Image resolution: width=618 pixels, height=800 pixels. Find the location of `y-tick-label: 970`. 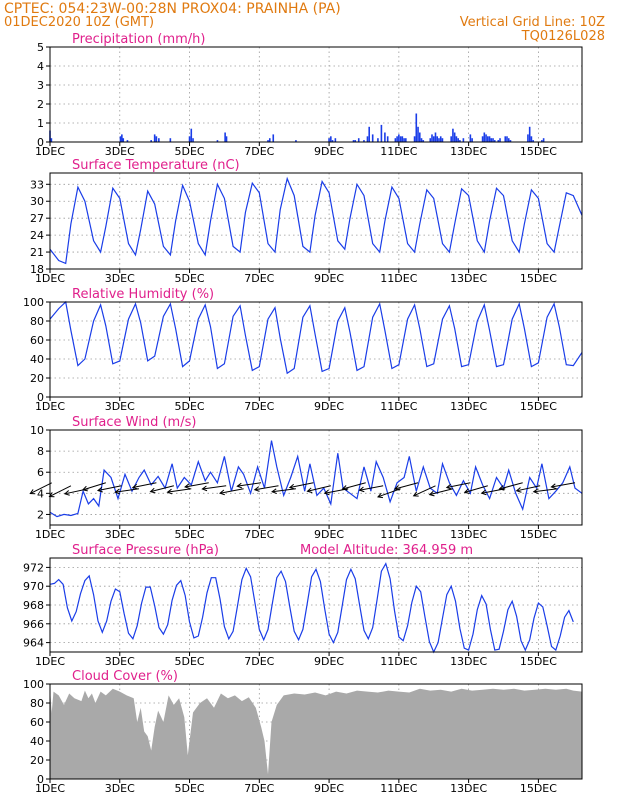

y-tick-label: 970 is located at coordinates (33, 586).